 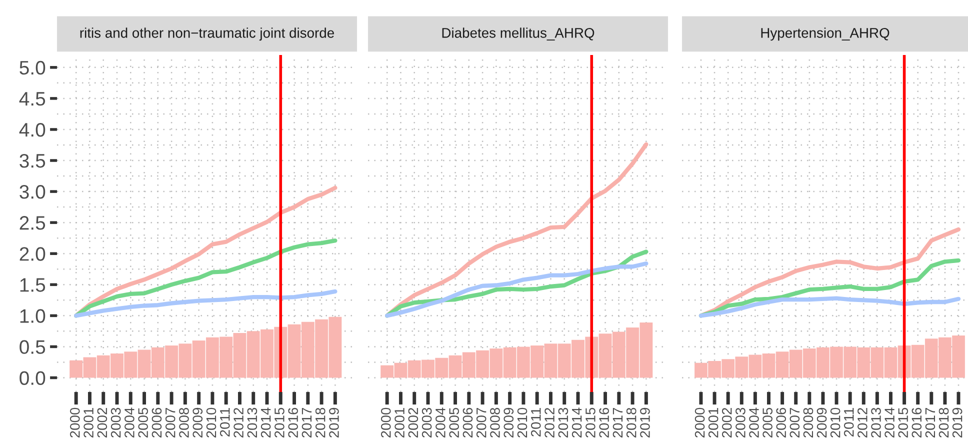 What do you see at coordinates (518, 34) in the screenshot?
I see `chart-title: Diabetes mellitus_AHRQ` at bounding box center [518, 34].